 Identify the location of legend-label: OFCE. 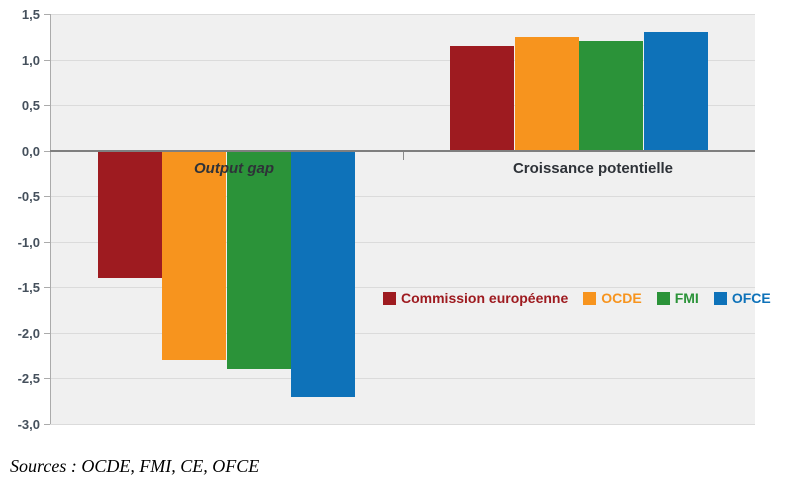
(751, 298).